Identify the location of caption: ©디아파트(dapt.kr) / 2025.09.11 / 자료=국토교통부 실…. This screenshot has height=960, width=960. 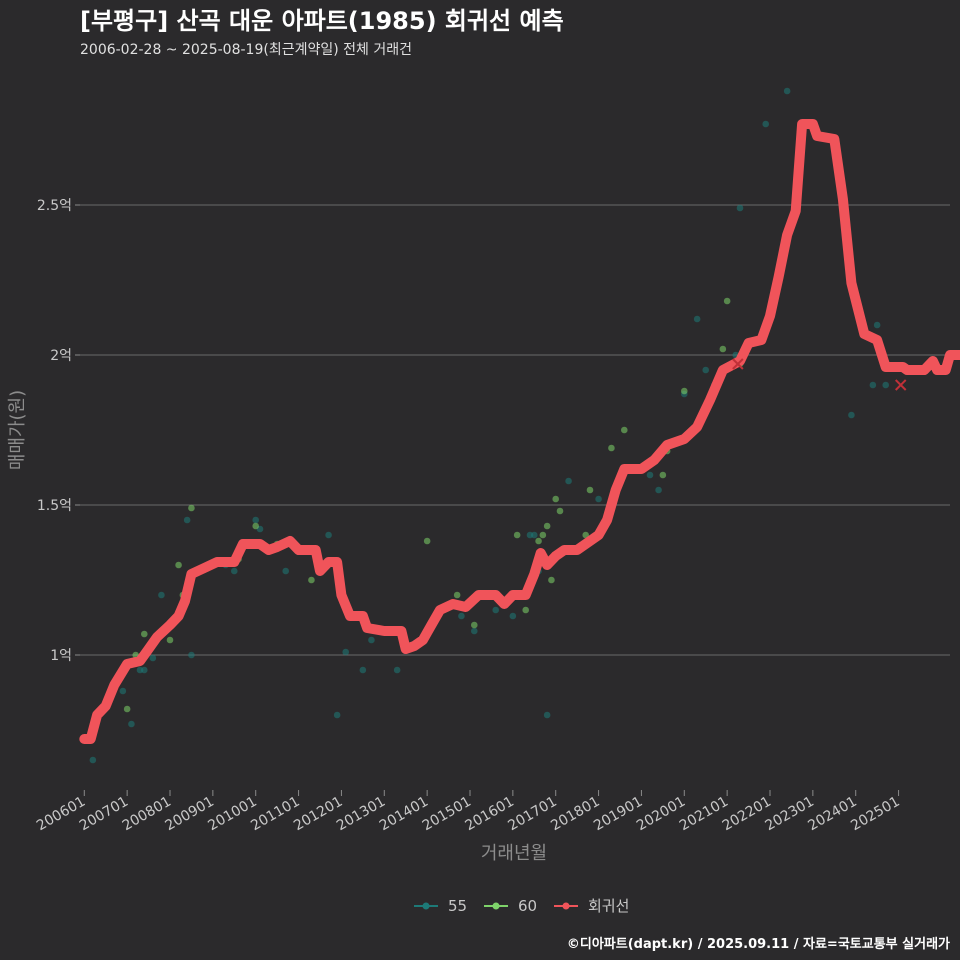
(758, 944).